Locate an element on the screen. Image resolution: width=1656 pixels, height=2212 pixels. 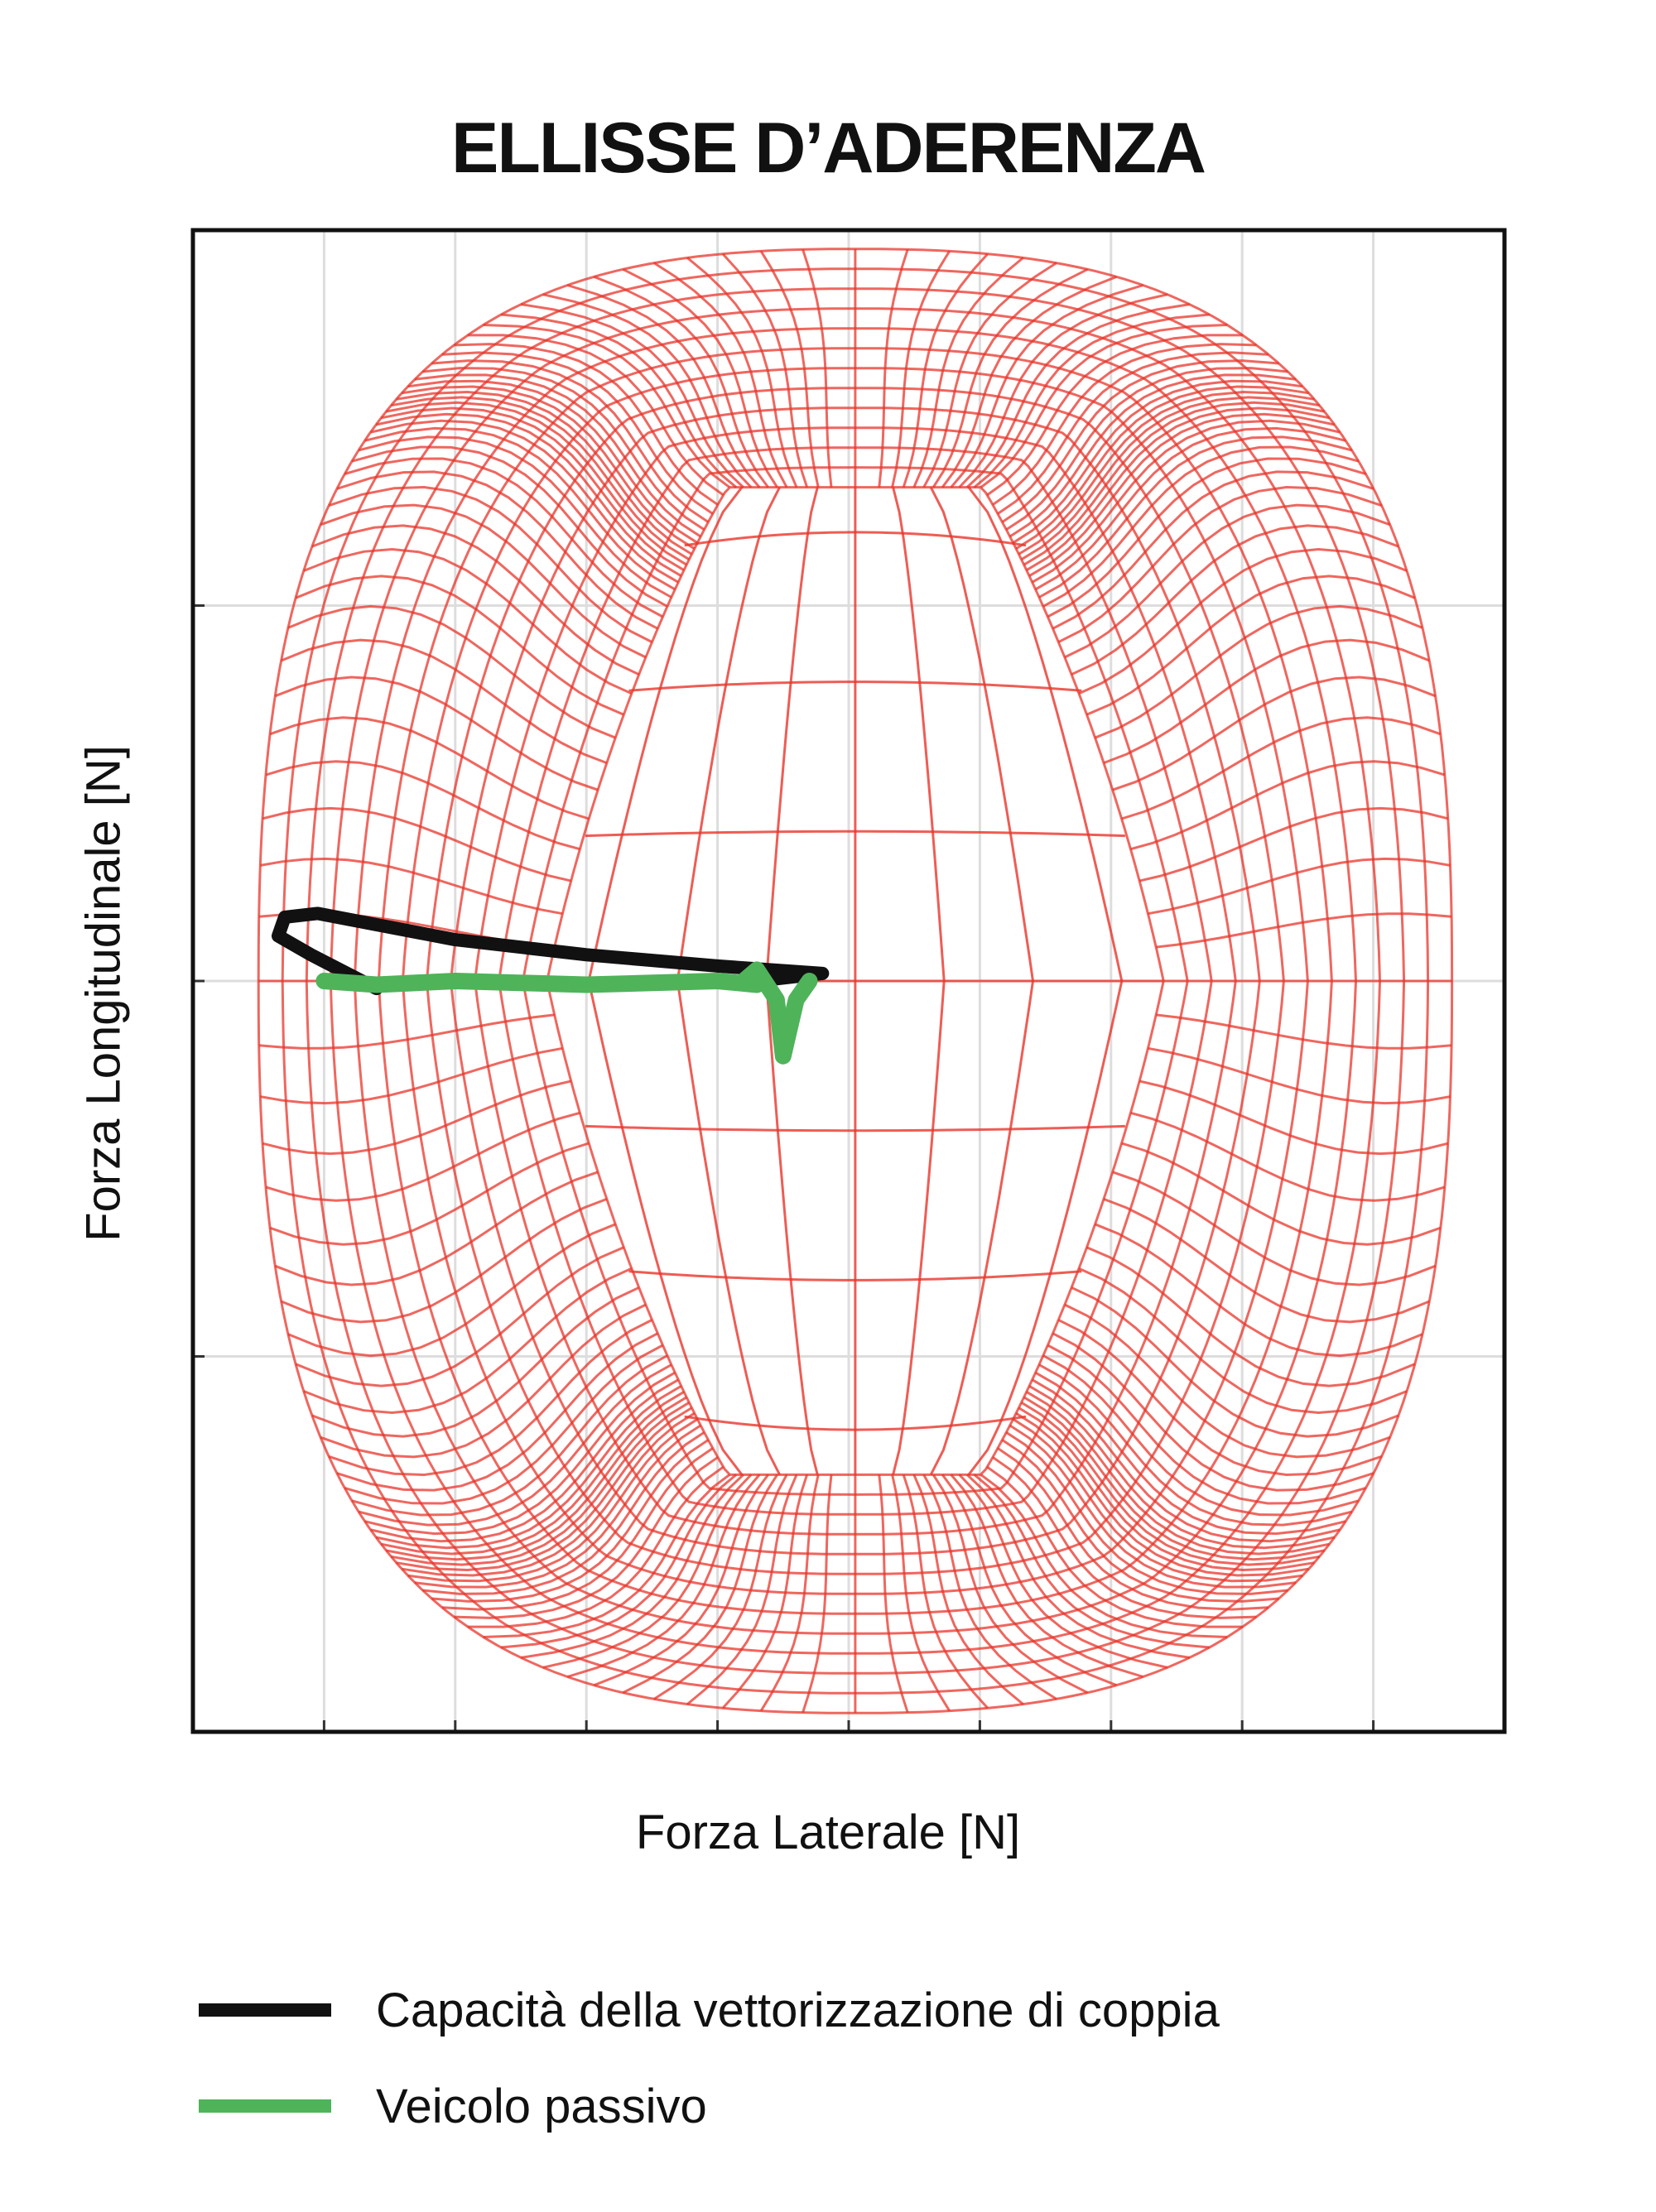
chart-title: ELLISSE D’ADERENZA is located at coordinates (828, 148).